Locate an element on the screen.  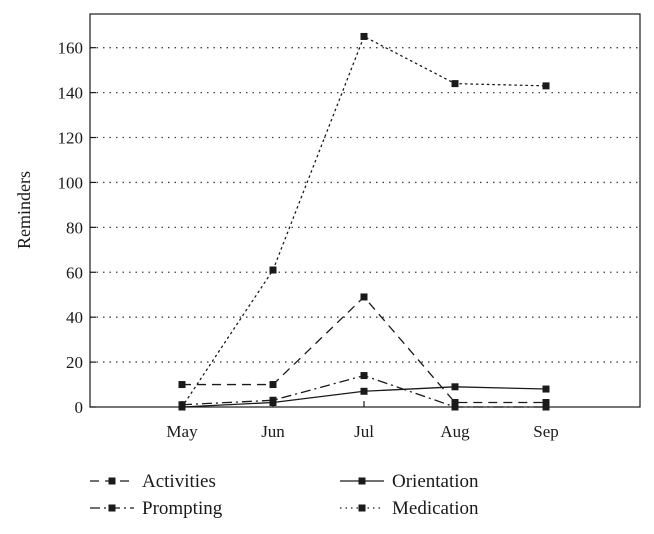
legend-item-medication: Medication is located at coordinates (409, 508).